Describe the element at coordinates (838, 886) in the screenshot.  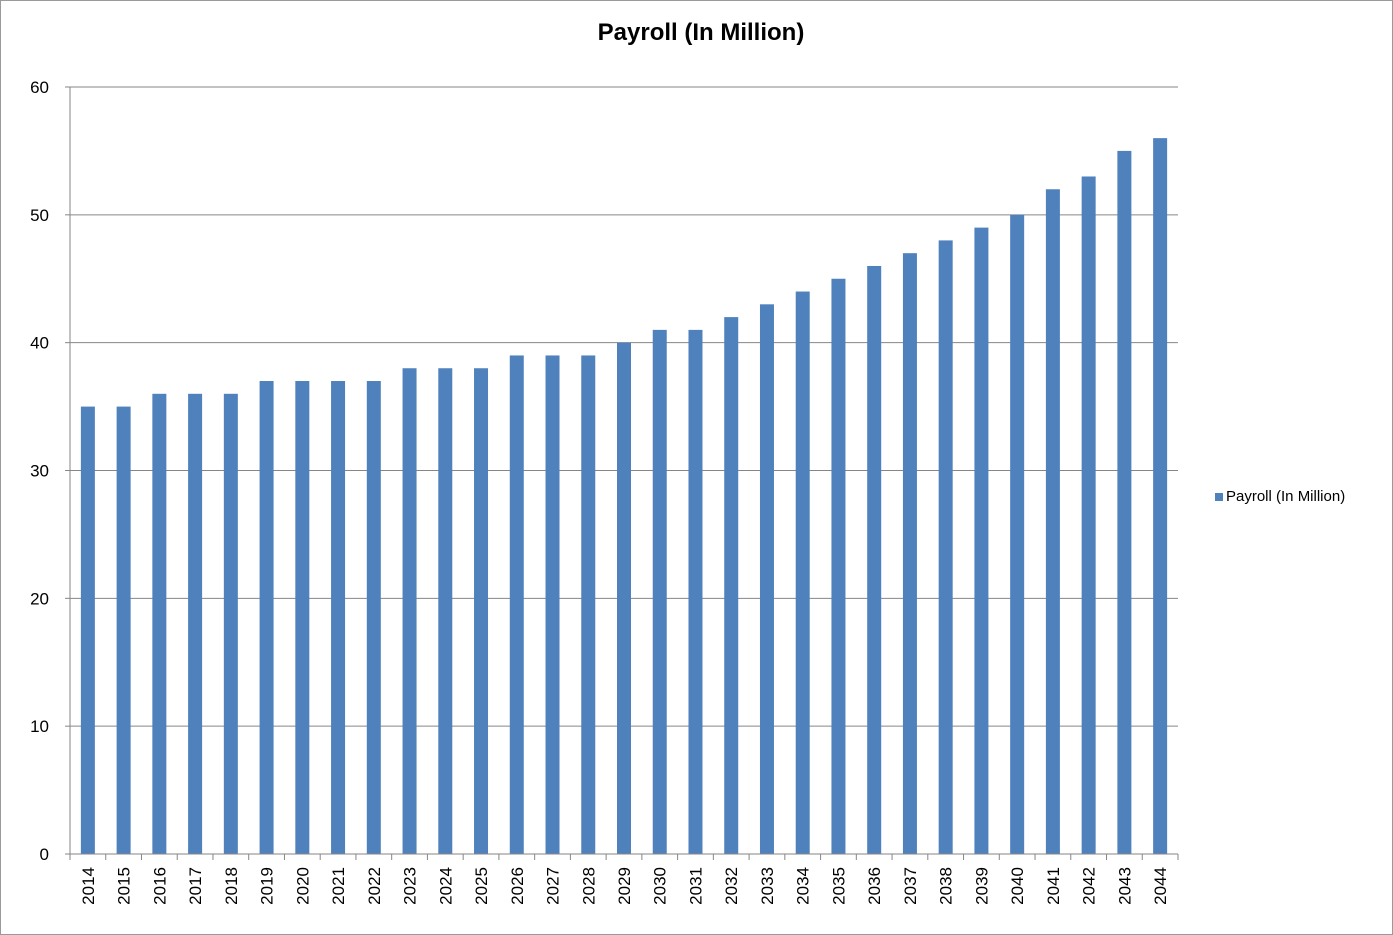
I see `x-tick-label: 2035` at that location.